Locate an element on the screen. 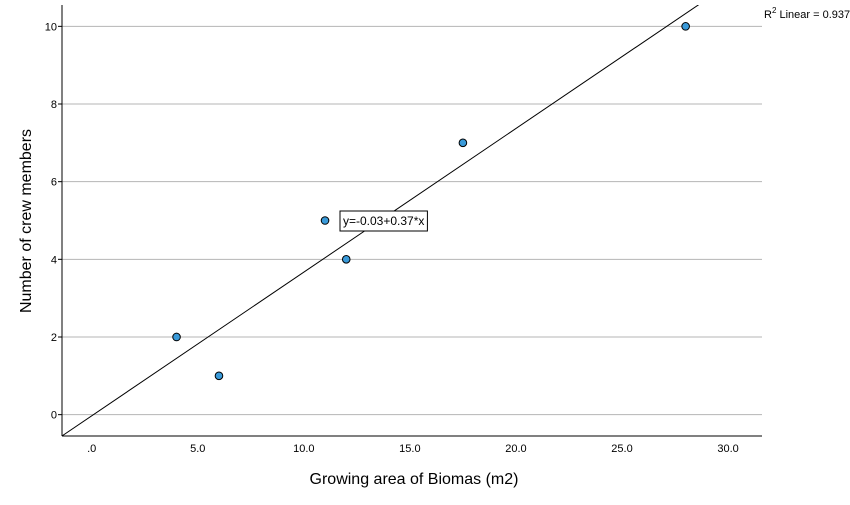 This screenshot has width=850, height=505. r2-value: Linear = 0.937 is located at coordinates (813, 15).